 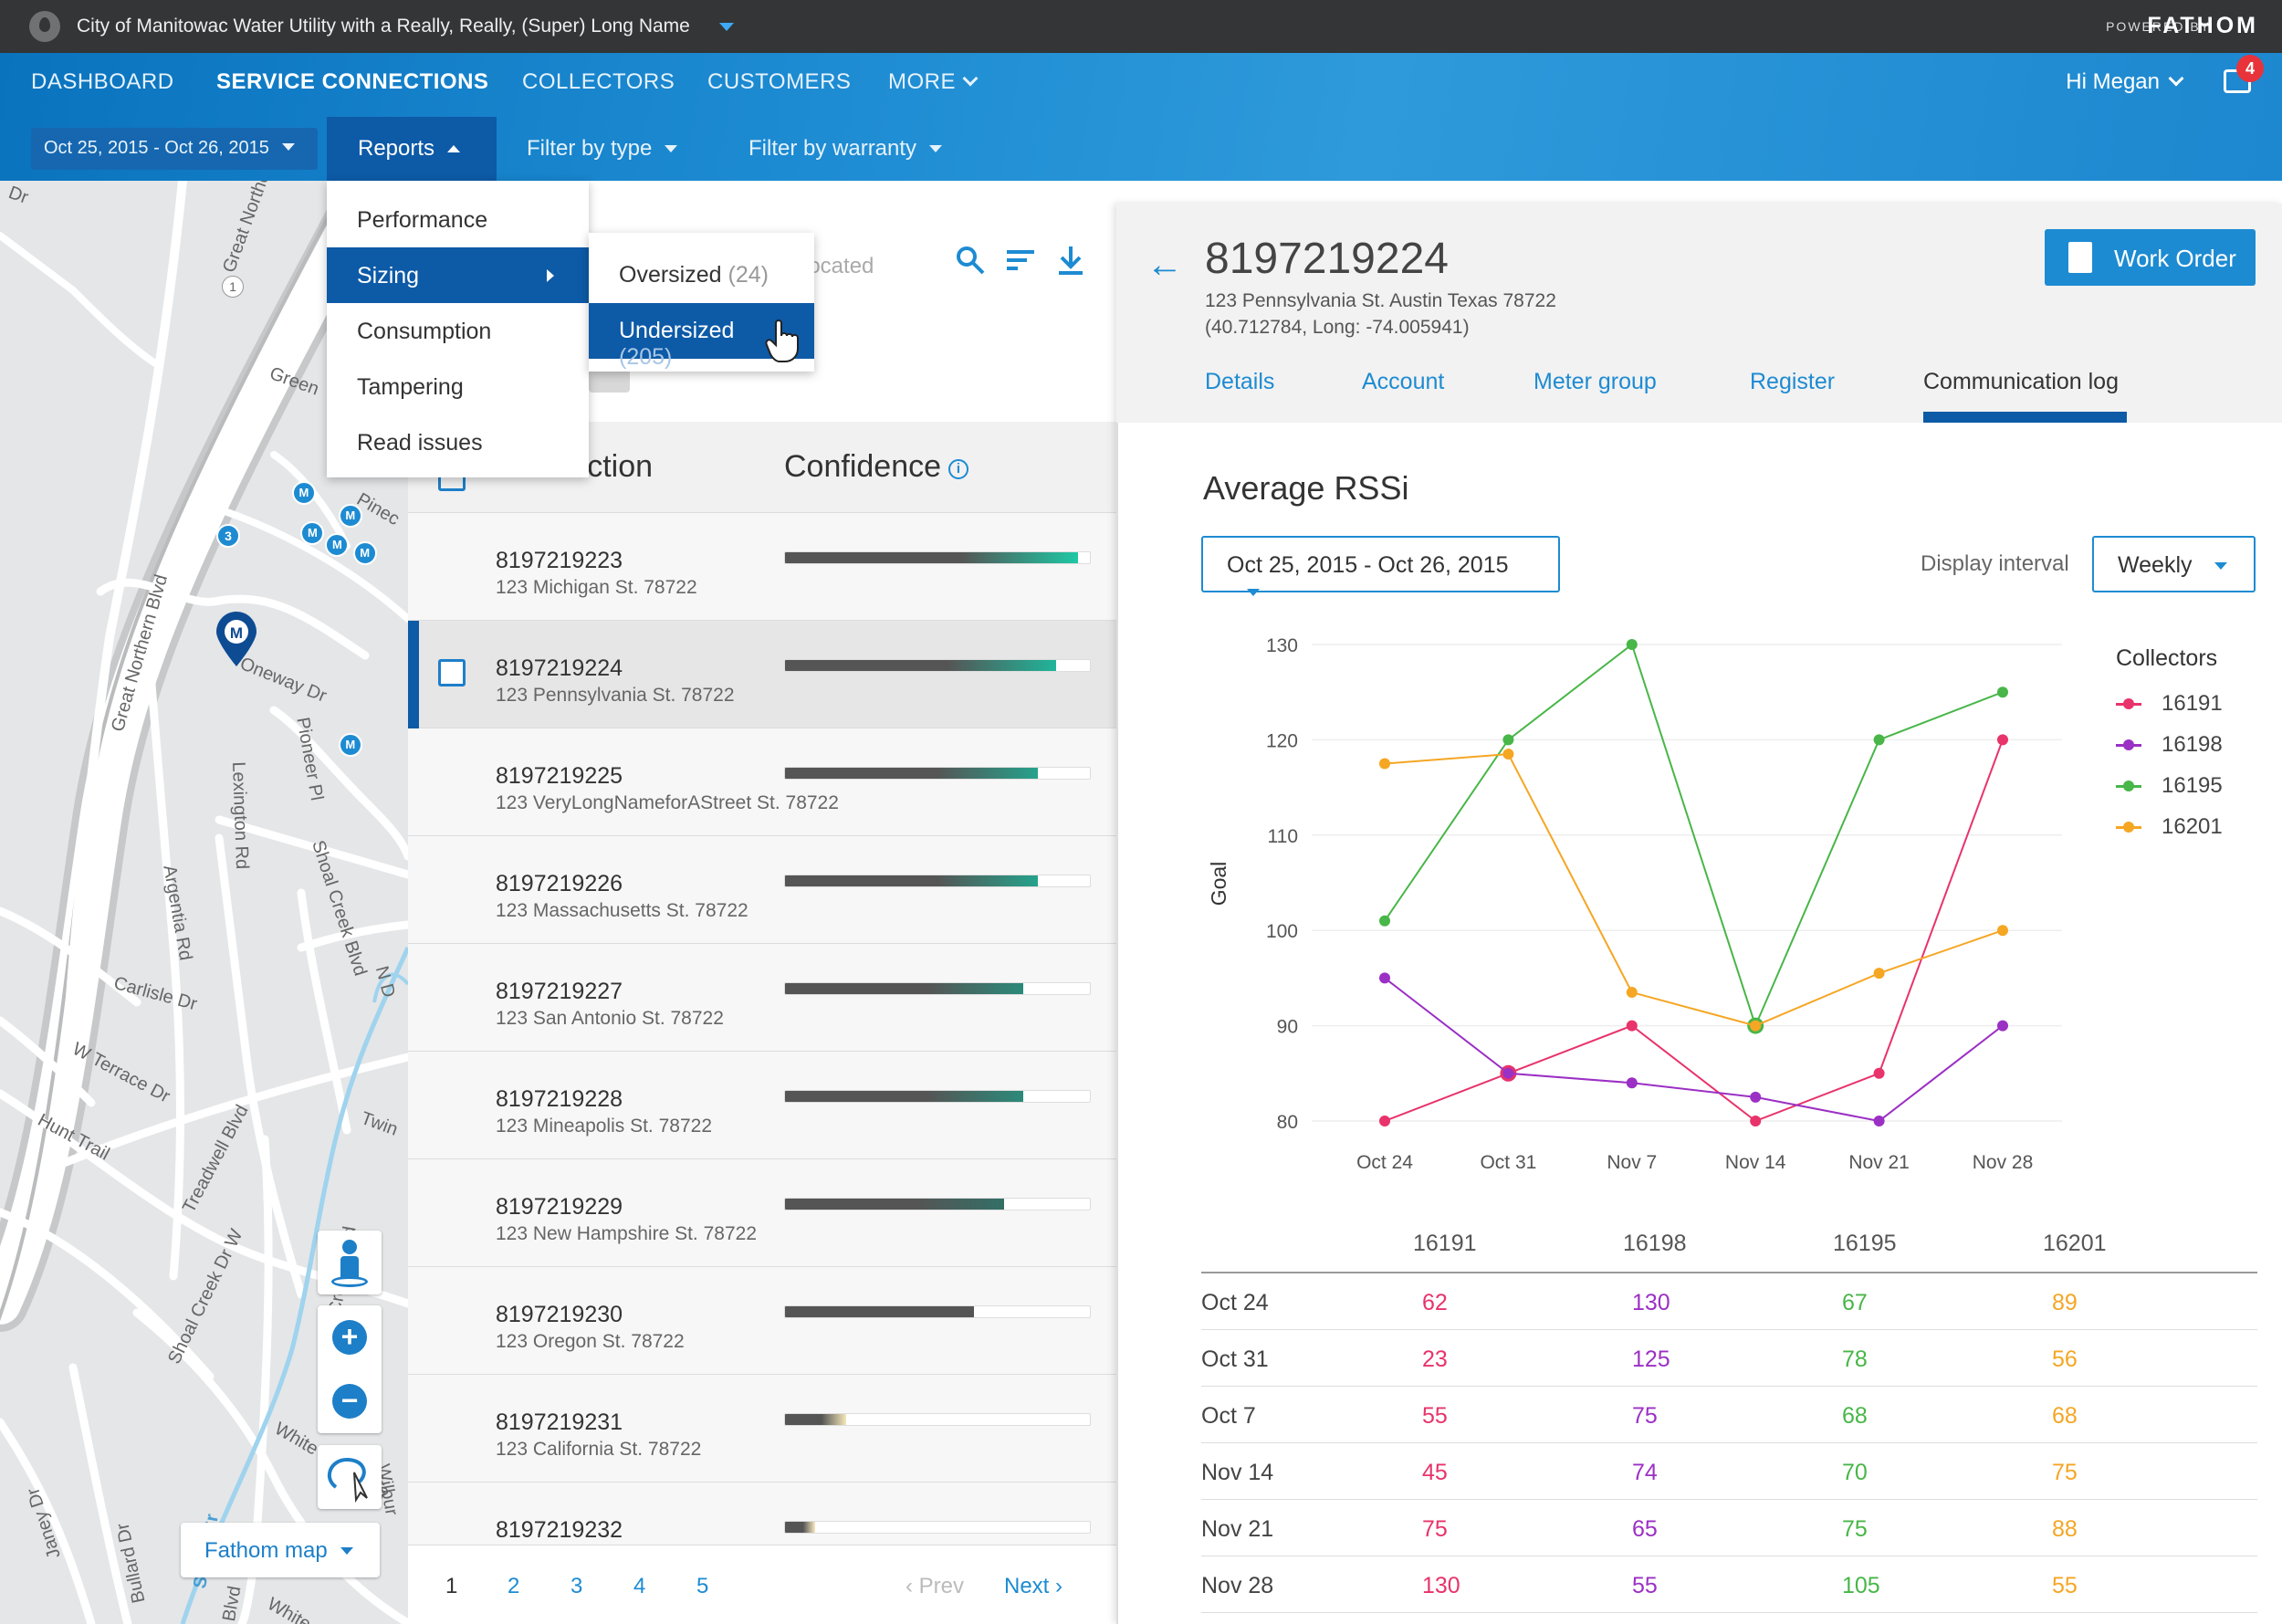 I want to click on download-icon, so click(x=1070, y=260).